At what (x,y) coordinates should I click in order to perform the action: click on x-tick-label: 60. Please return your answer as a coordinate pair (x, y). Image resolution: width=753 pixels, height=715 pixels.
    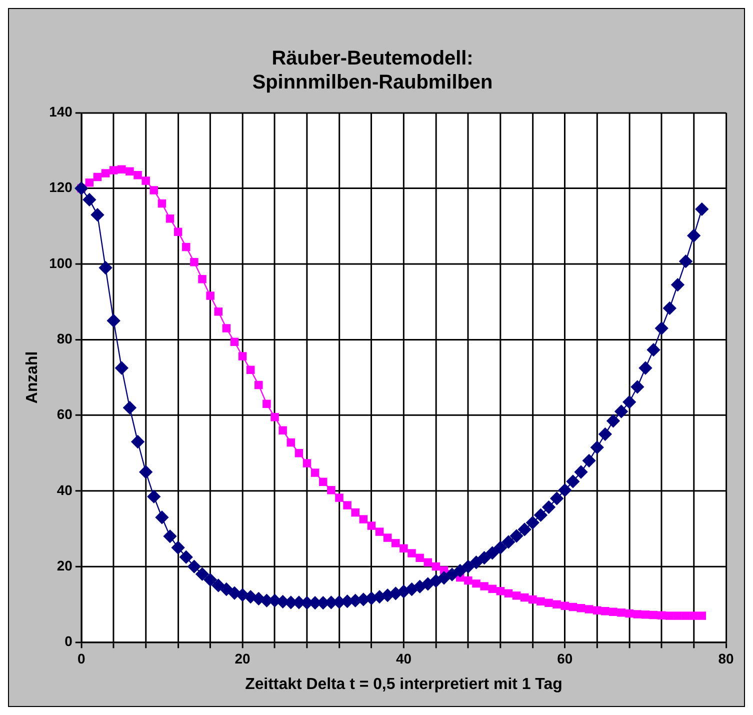
    Looking at the image, I should click on (565, 658).